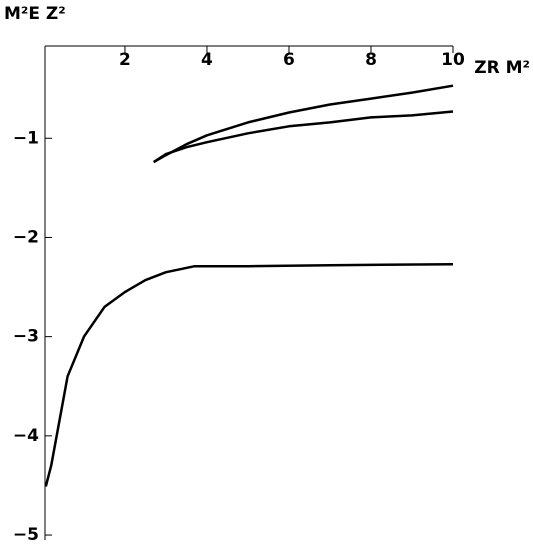  I want to click on x-tick-label: 4, so click(207, 60).